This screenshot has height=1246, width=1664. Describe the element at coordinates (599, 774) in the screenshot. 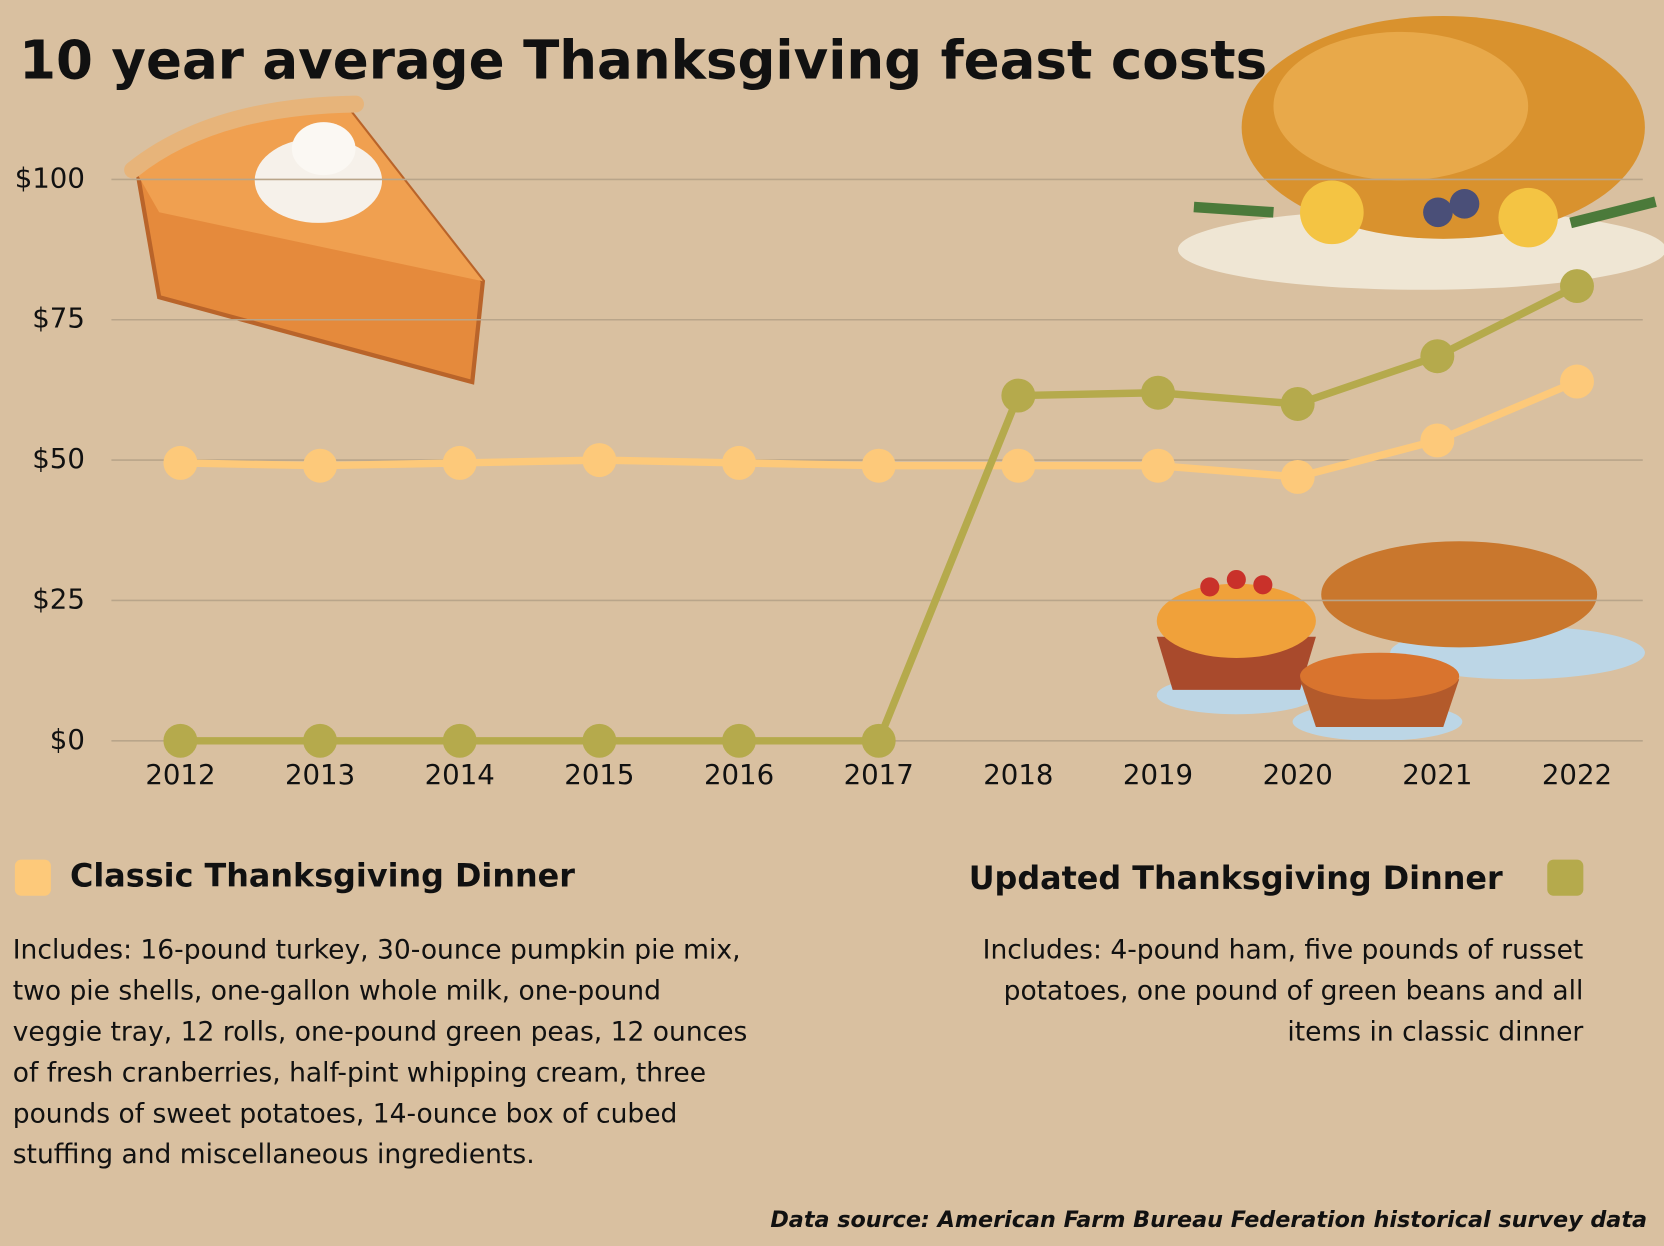

I see `x-tick-label: 2015` at that location.